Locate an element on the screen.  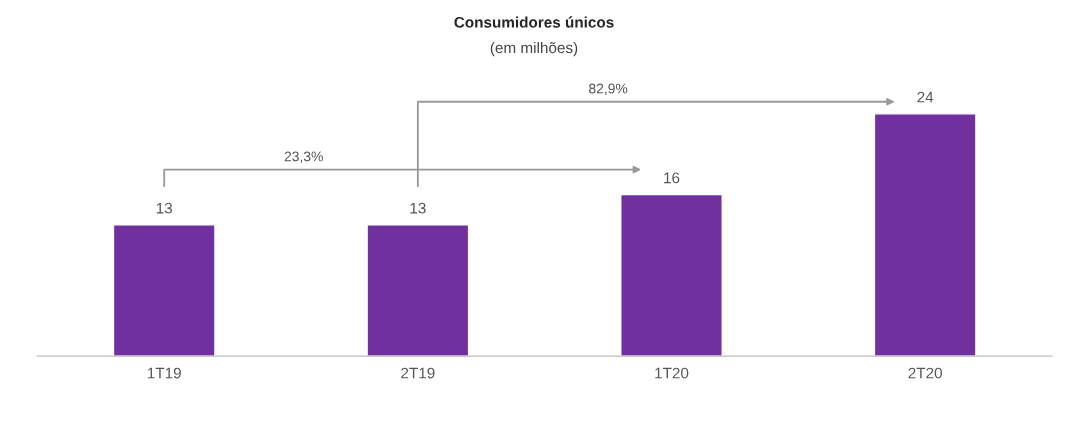
x-tick-label: 2T19 is located at coordinates (418, 373).